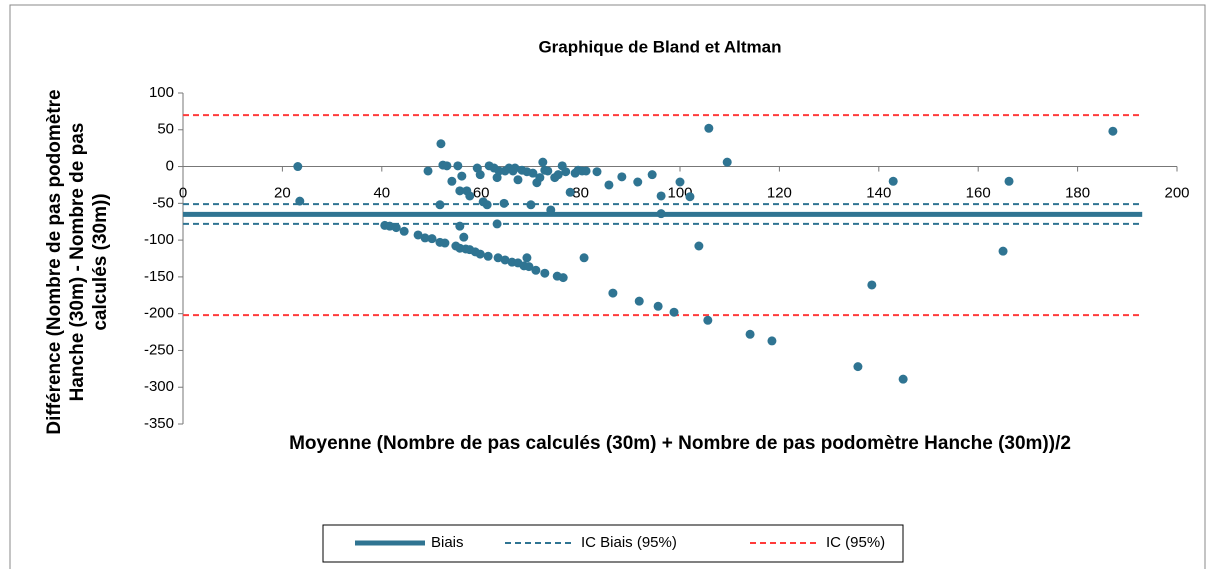 The height and width of the screenshot is (569, 1214). I want to click on y-tick-label: -100, so click(159, 239).